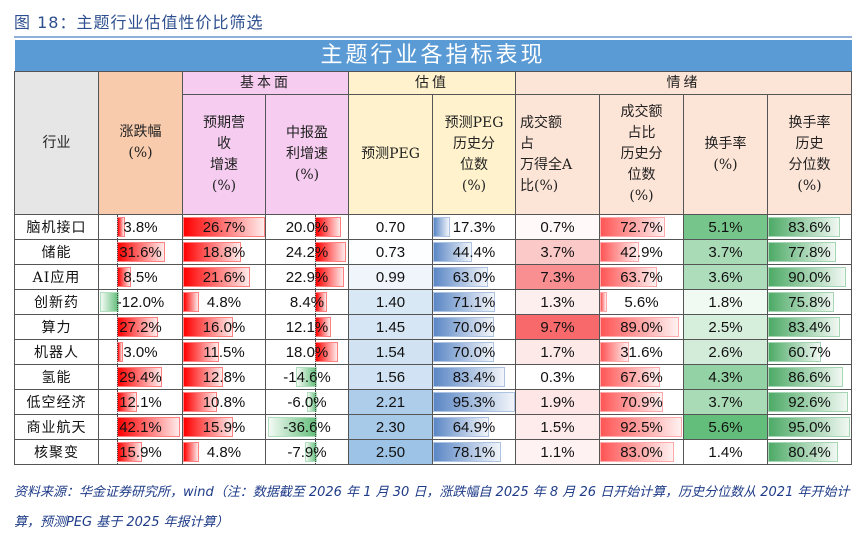  I want to click on cell-change: 15.9%, so click(140, 452).